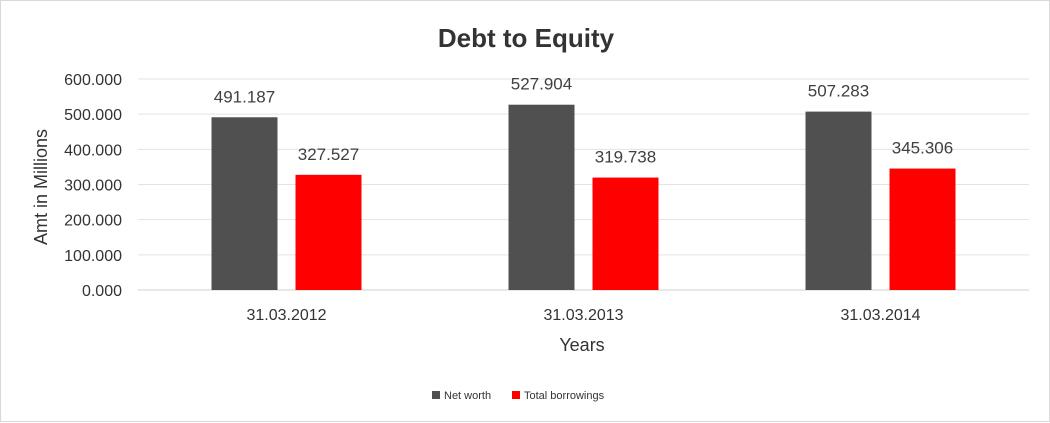 The width and height of the screenshot is (1050, 423). What do you see at coordinates (41, 187) in the screenshot?
I see `y-axis-title: Amt in Millions` at bounding box center [41, 187].